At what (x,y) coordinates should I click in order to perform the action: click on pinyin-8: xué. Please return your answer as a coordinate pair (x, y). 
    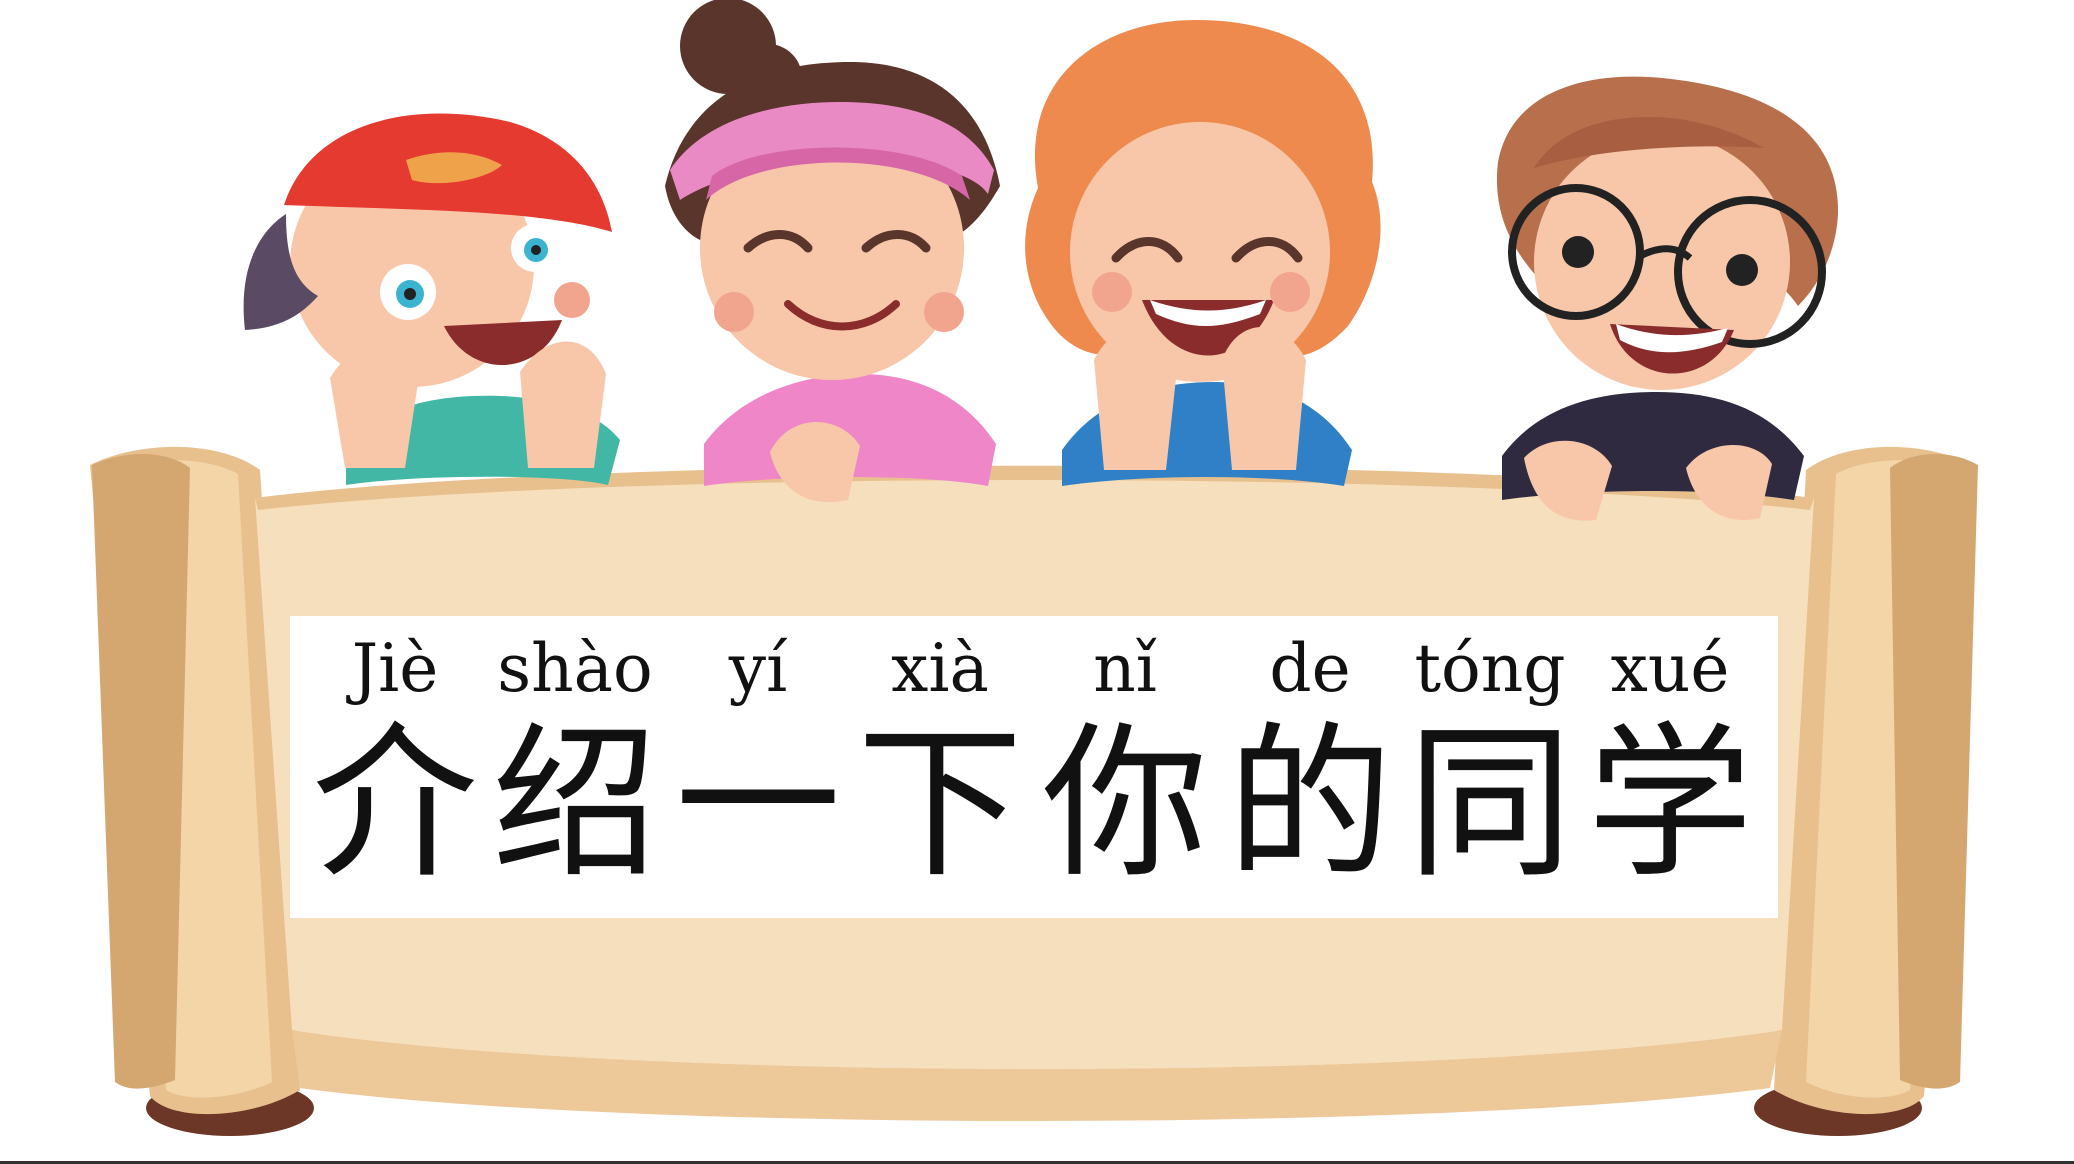
    Looking at the image, I should click on (1670, 668).